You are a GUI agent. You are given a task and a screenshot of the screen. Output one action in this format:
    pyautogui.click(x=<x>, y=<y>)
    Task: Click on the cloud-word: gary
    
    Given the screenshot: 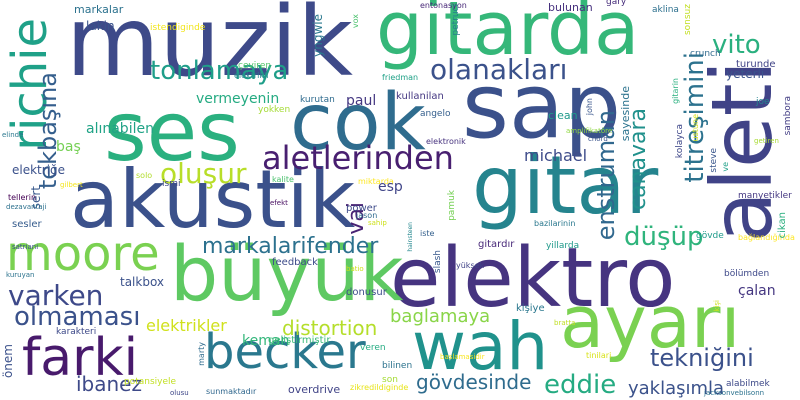 What is the action you would take?
    pyautogui.click(x=616, y=3)
    